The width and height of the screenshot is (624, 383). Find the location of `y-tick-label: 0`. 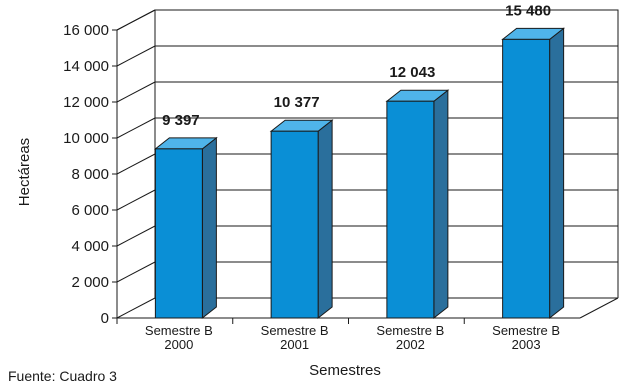

y-tick-label: 0 is located at coordinates (105, 318).